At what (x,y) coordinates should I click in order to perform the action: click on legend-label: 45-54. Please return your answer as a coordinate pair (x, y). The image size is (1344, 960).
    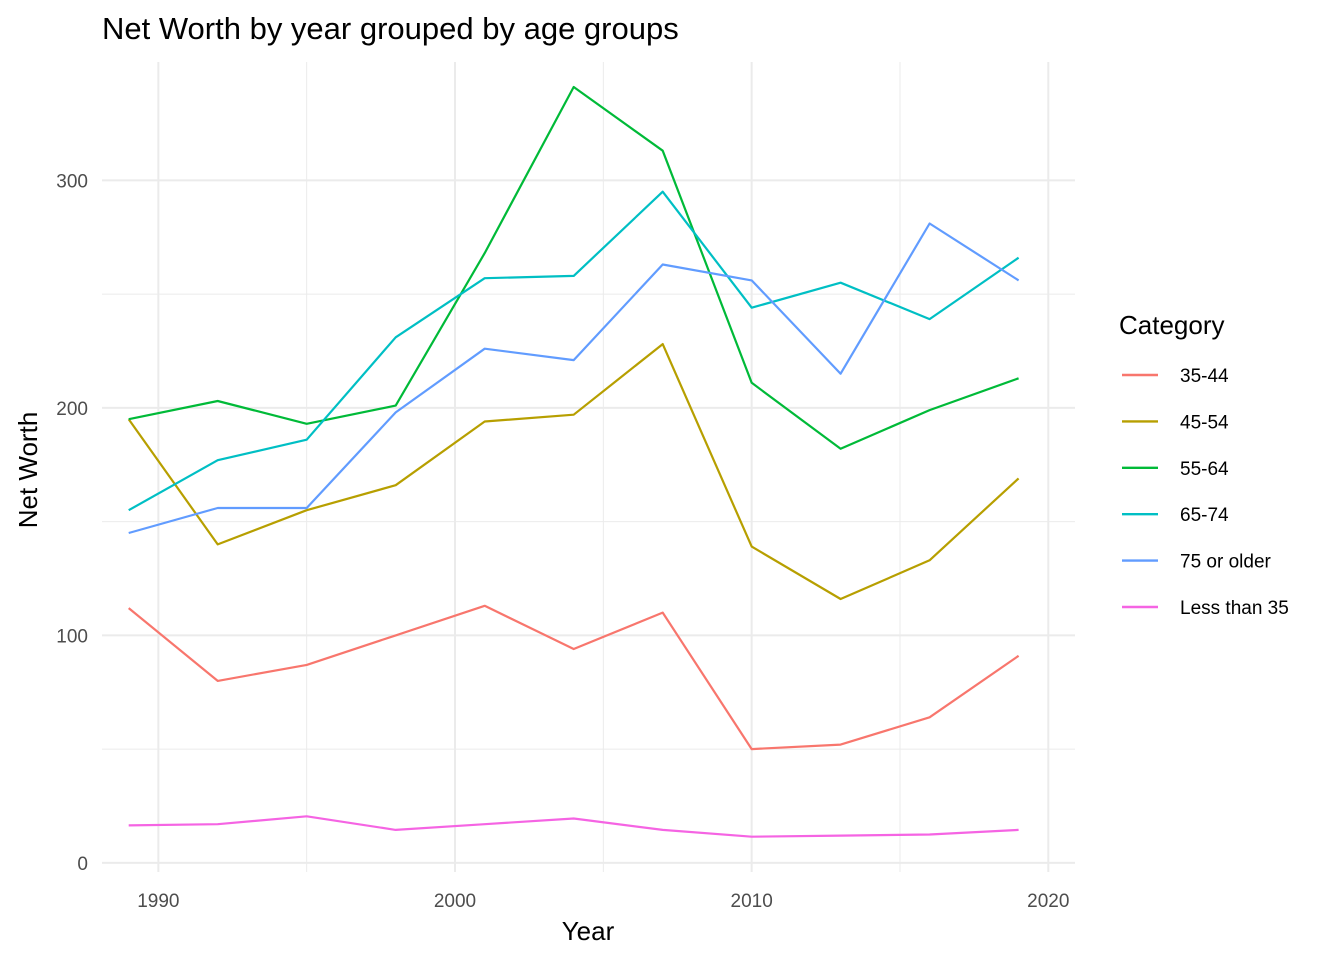
    Looking at the image, I should click on (1204, 422).